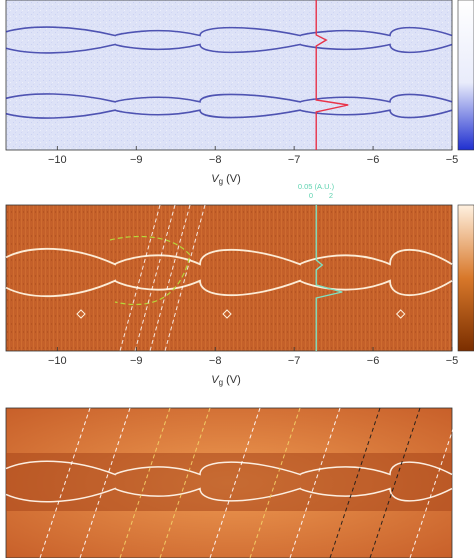 This screenshot has height=558, width=474. I want to click on linecut-axis-tick-0: 0, so click(311, 195).